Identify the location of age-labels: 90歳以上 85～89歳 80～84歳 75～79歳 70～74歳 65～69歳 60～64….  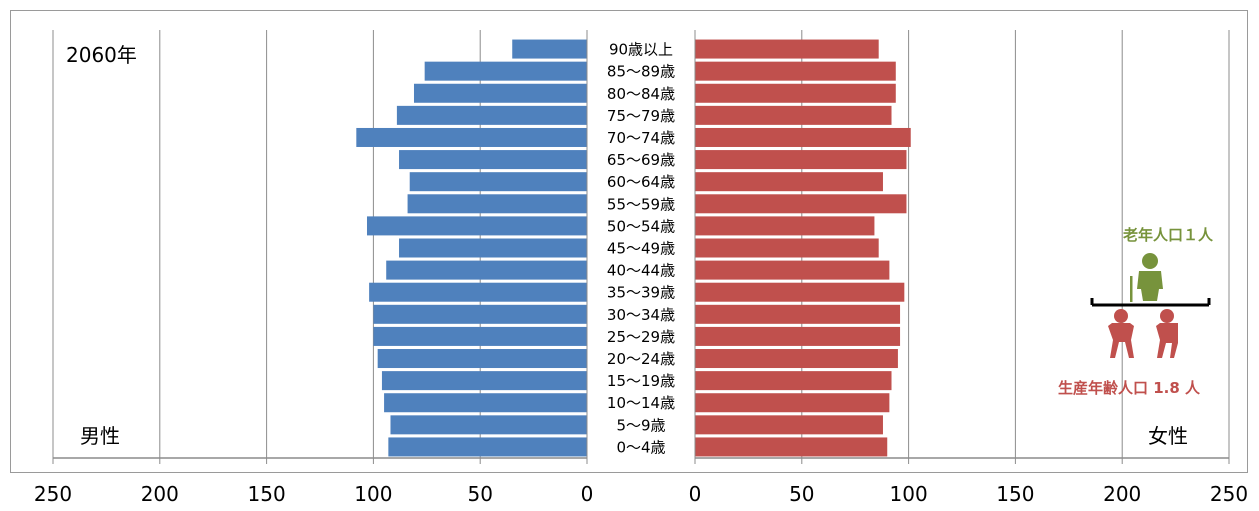
(641, 249).